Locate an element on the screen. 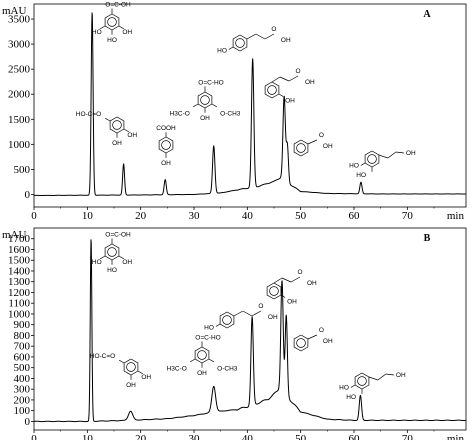  x-tick-label: 20 is located at coordinates (141, 436).